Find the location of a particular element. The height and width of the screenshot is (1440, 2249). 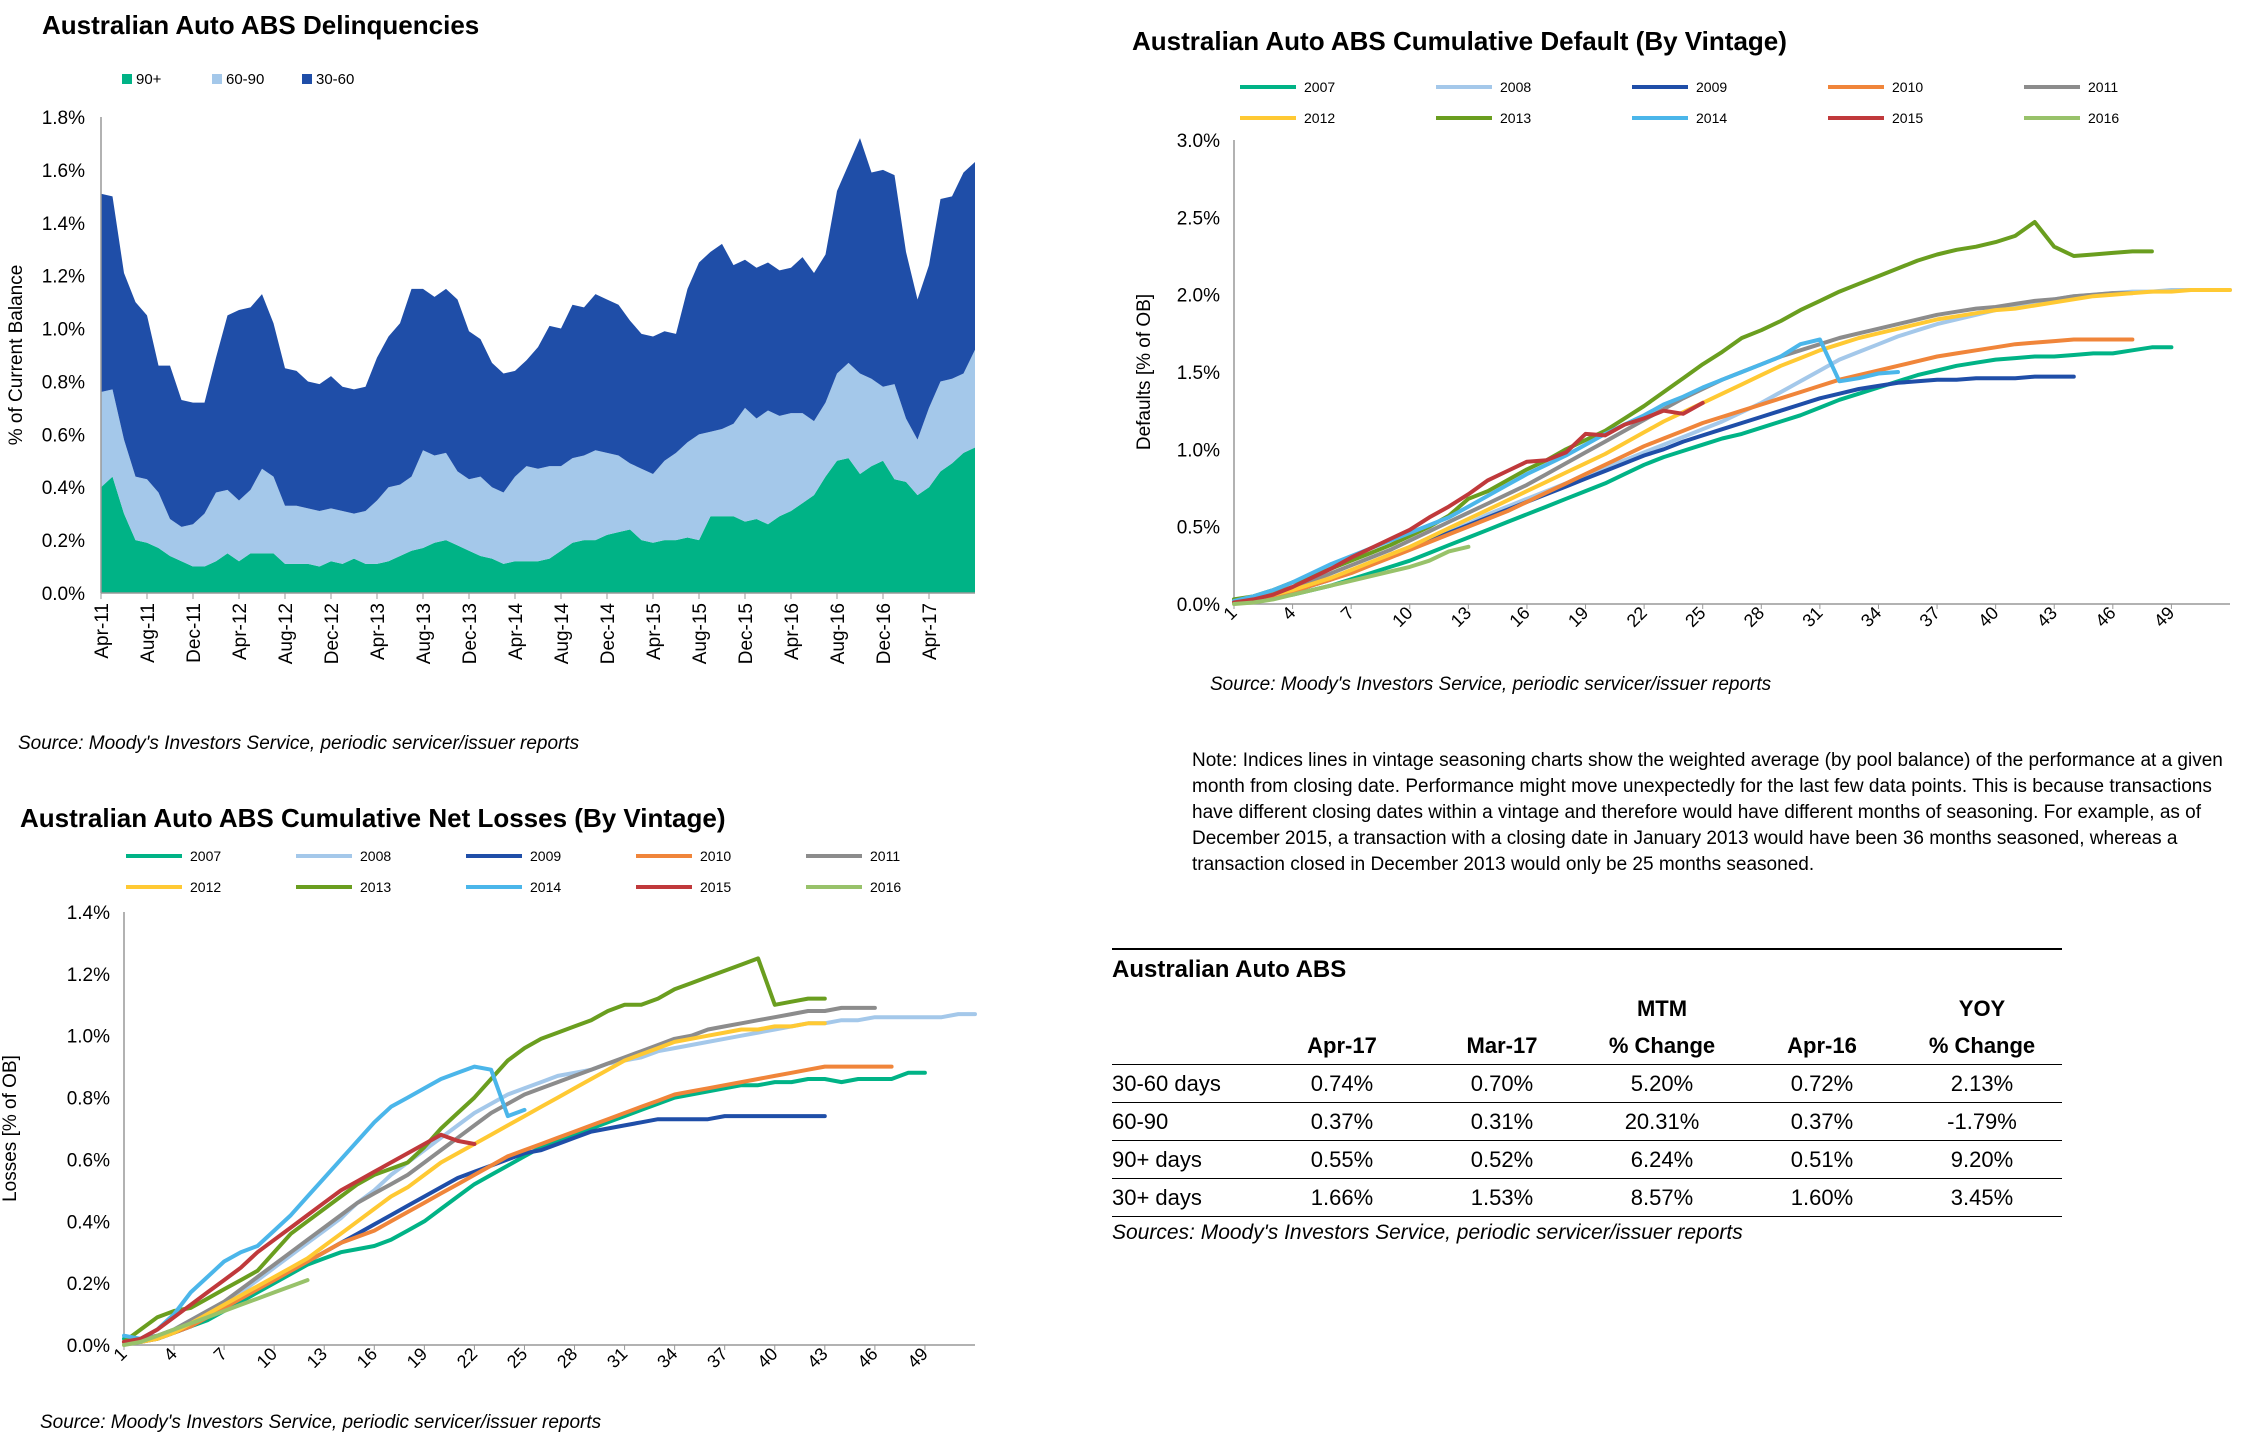

legend-label-30-60: 30-60 is located at coordinates (335, 79).